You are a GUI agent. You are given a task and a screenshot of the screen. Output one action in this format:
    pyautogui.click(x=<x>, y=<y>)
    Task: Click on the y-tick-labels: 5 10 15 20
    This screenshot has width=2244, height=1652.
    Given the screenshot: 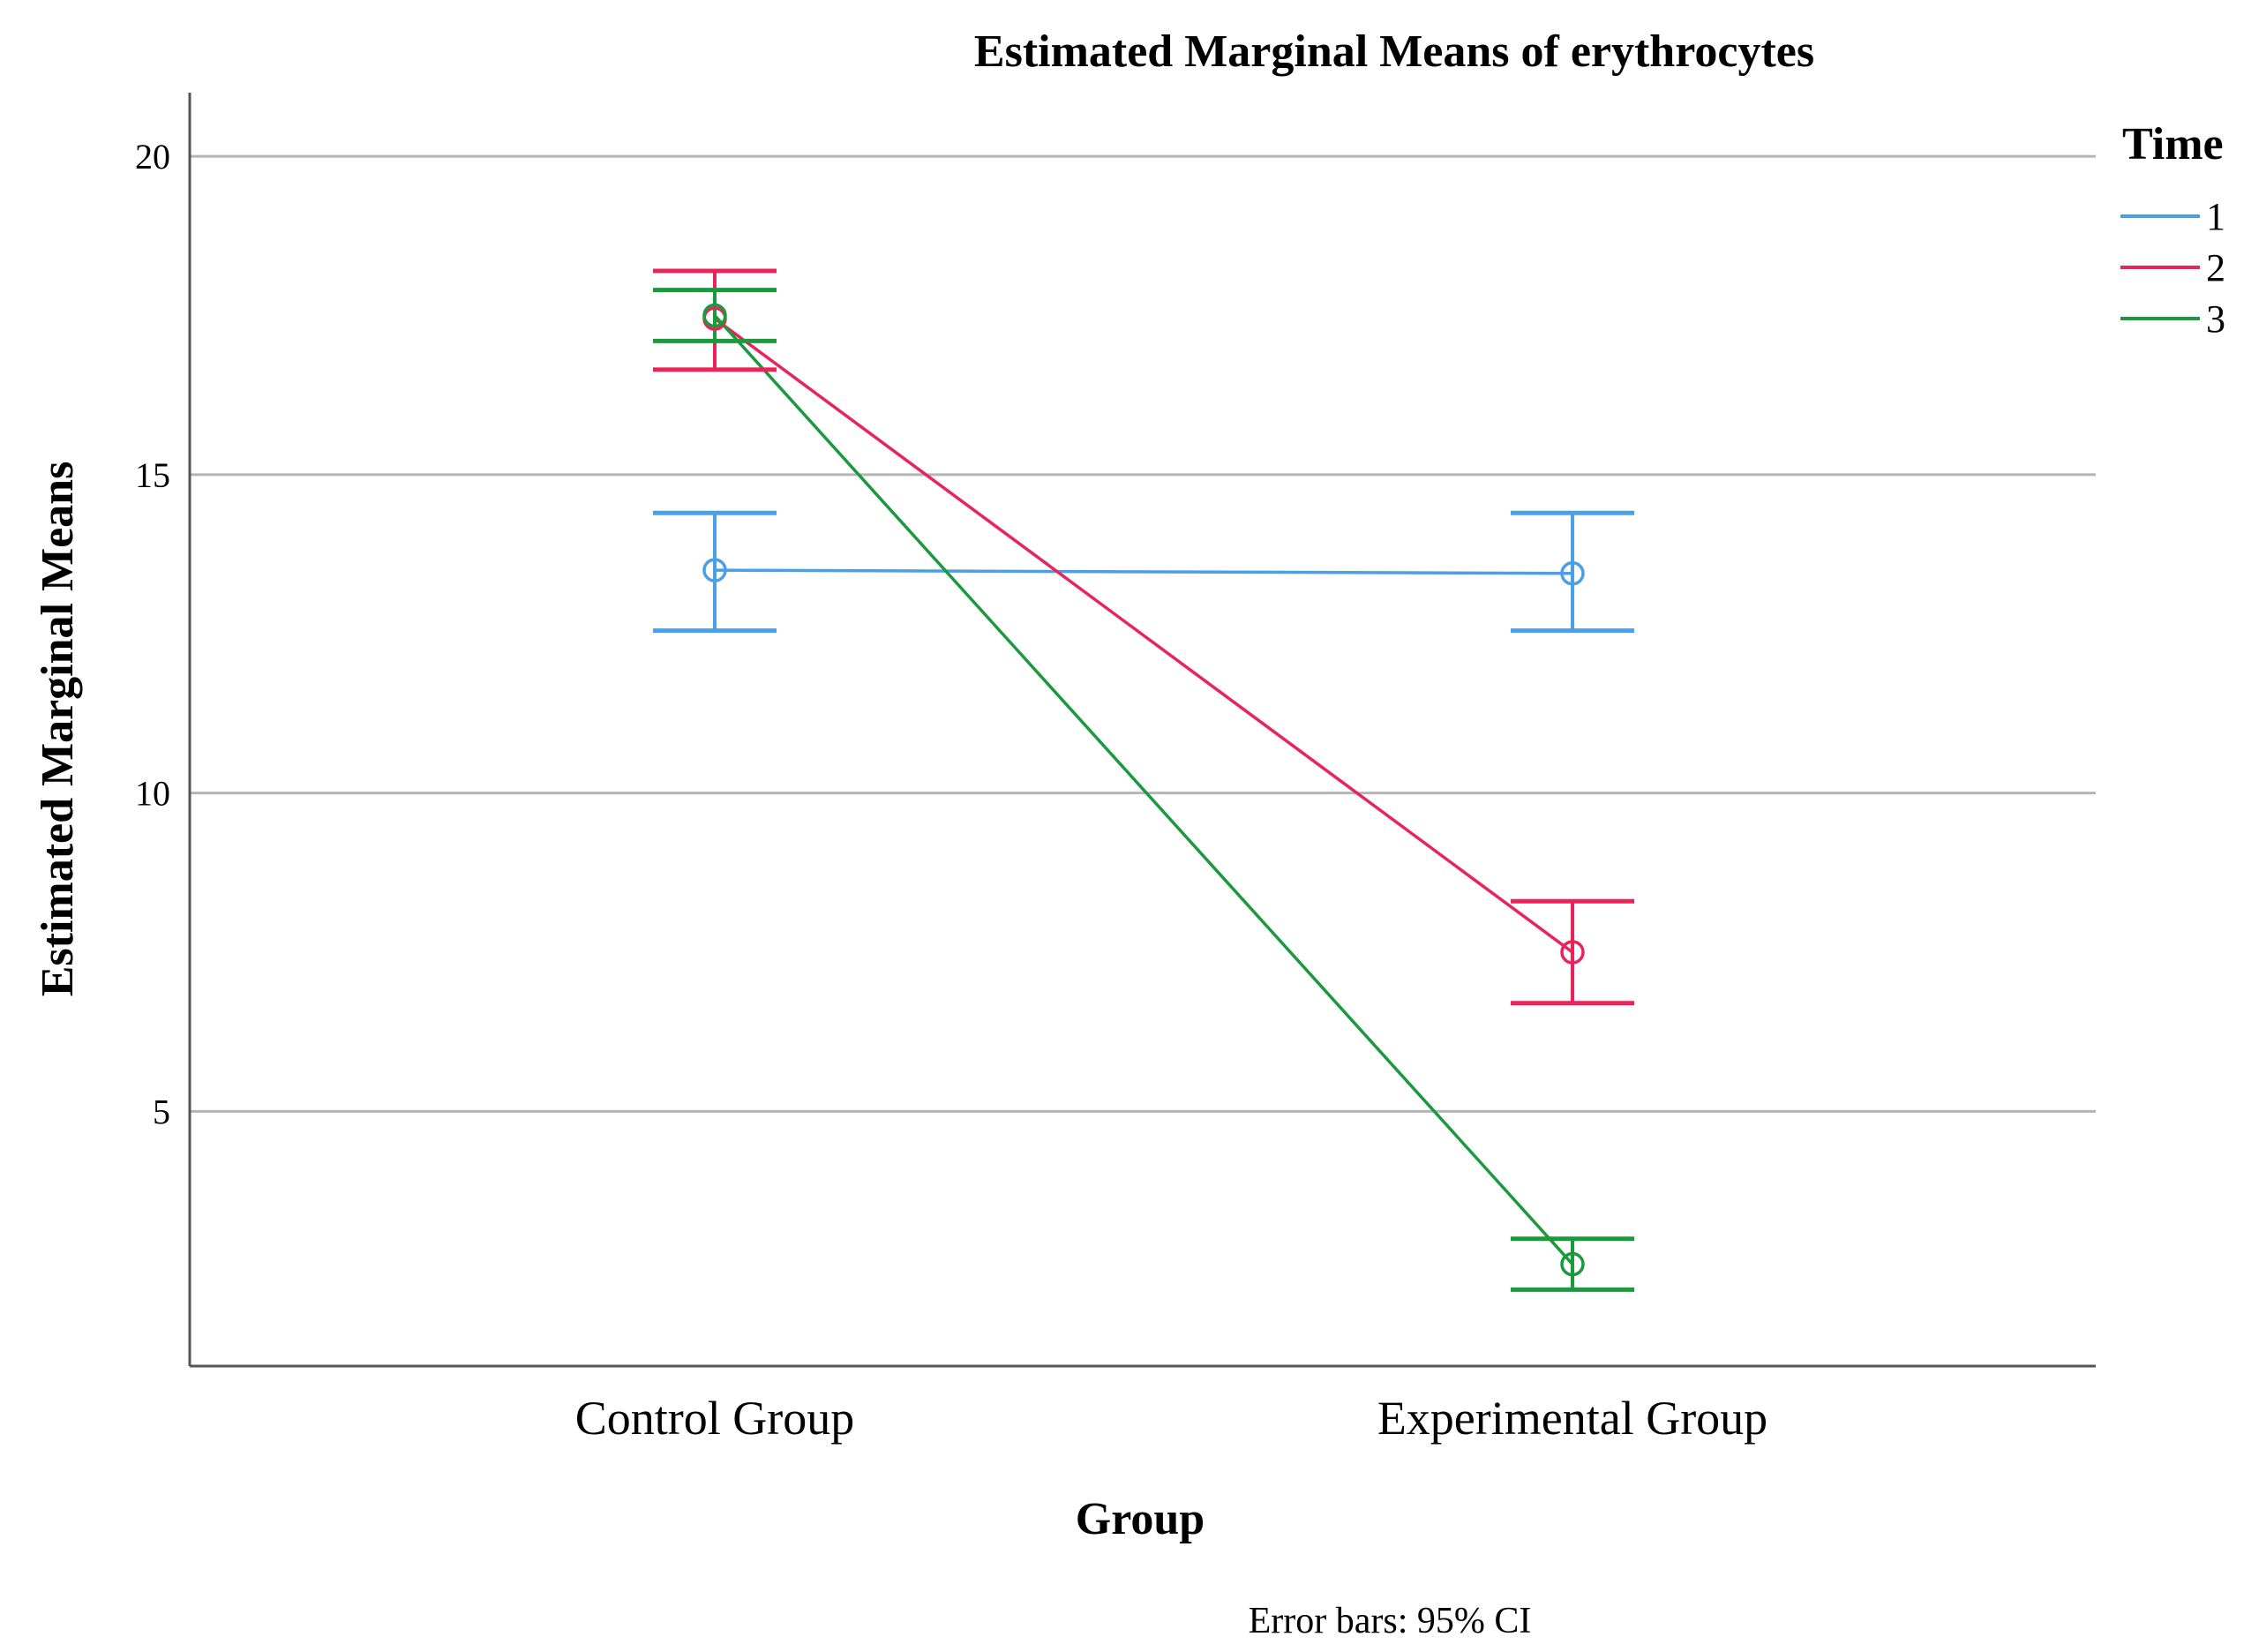 What is the action you would take?
    pyautogui.click(x=153, y=634)
    